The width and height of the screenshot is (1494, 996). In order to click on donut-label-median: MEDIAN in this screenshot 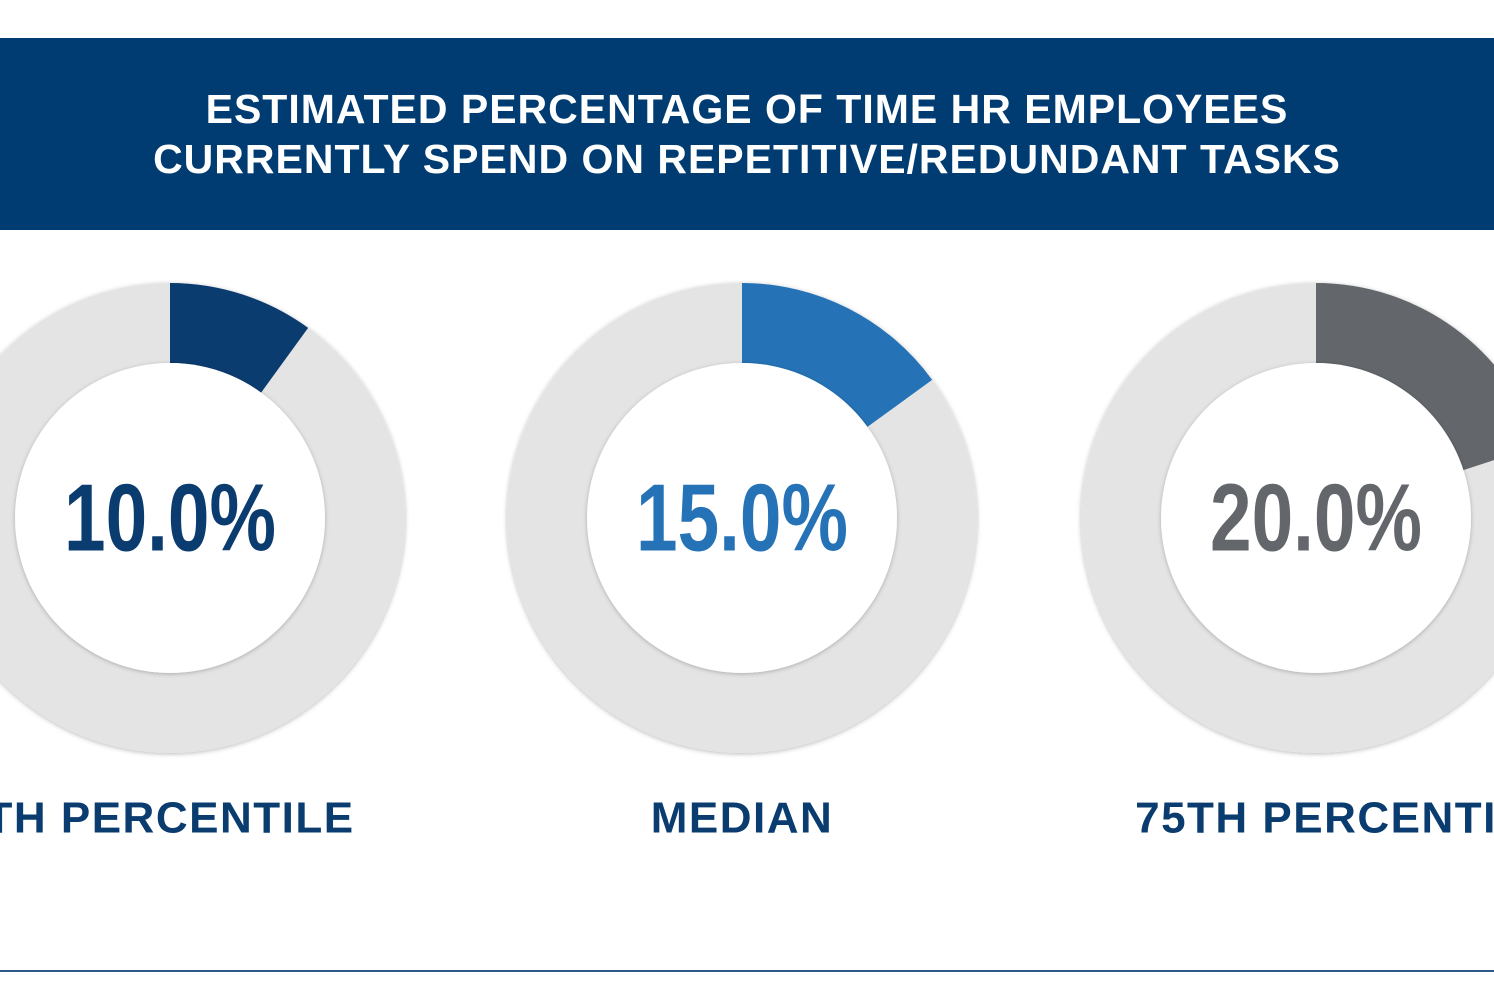, I will do `click(742, 818)`.